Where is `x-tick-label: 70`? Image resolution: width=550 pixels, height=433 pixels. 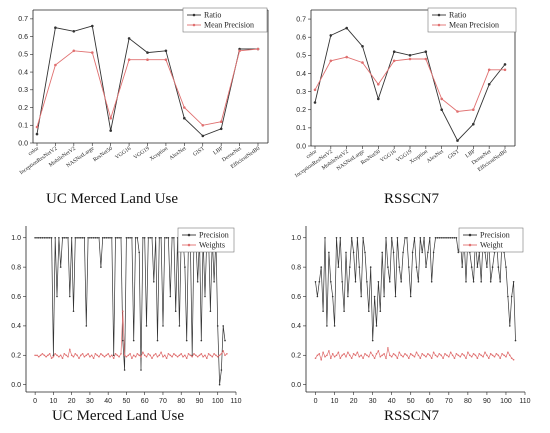 x-tick-label: 70 is located at coordinates (163, 401).